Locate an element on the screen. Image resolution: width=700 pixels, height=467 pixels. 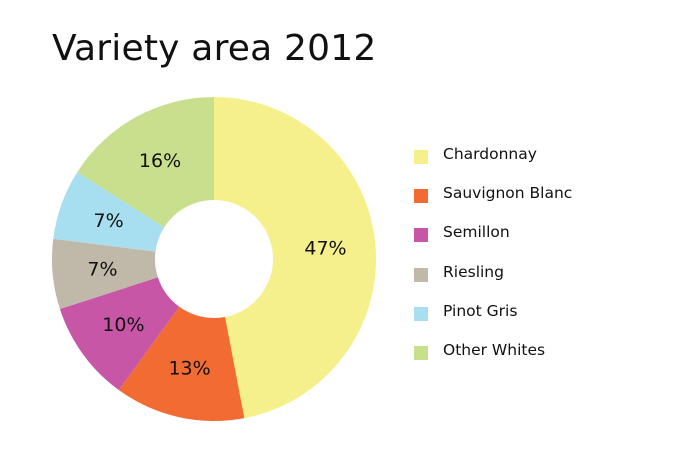
slice-sauvignon-blanc is located at coordinates (181, 363).